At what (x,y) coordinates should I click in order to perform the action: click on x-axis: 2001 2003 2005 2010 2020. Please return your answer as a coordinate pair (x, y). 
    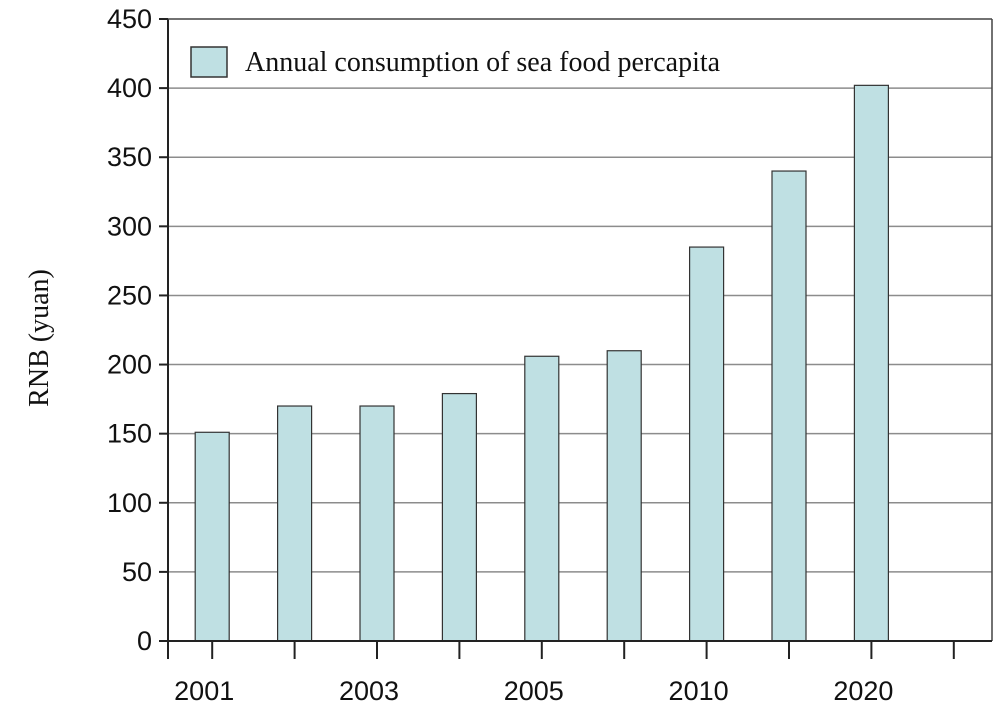
    Looking at the image, I should click on (561, 673).